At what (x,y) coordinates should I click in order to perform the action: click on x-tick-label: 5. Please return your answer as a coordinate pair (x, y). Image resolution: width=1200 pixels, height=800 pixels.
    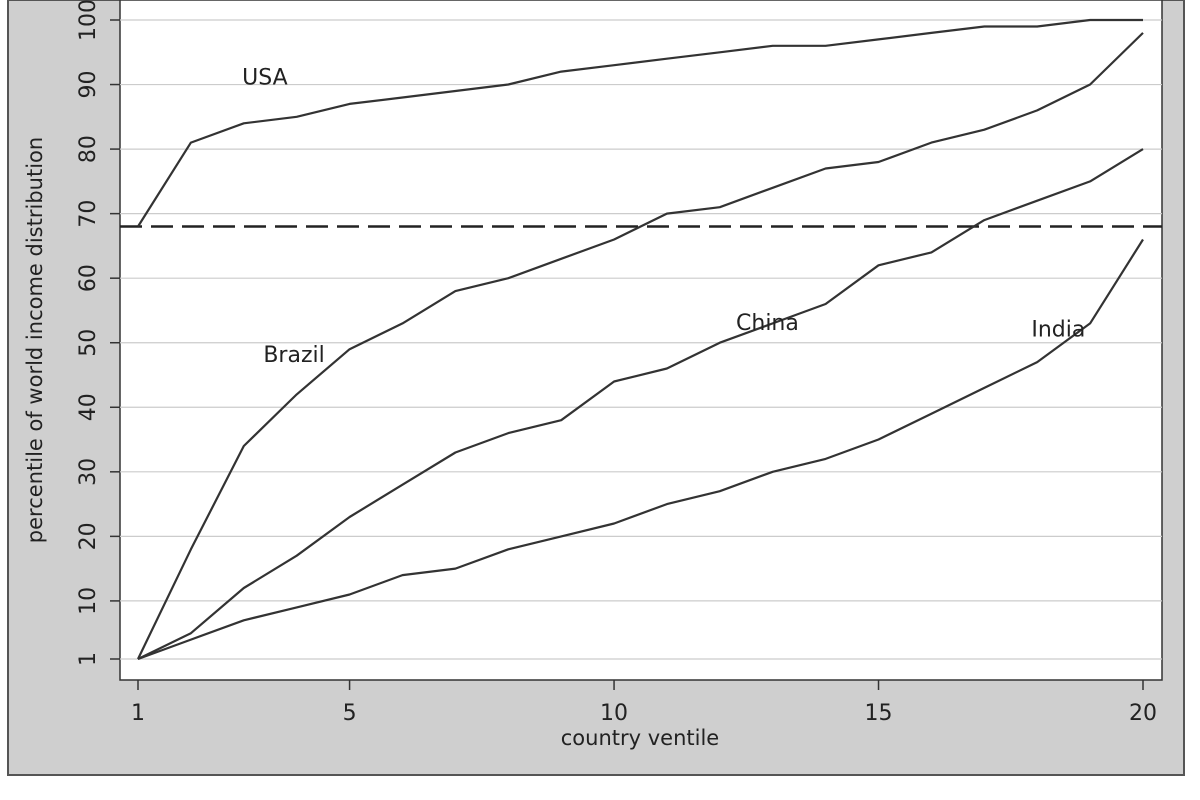
    Looking at the image, I should click on (350, 713).